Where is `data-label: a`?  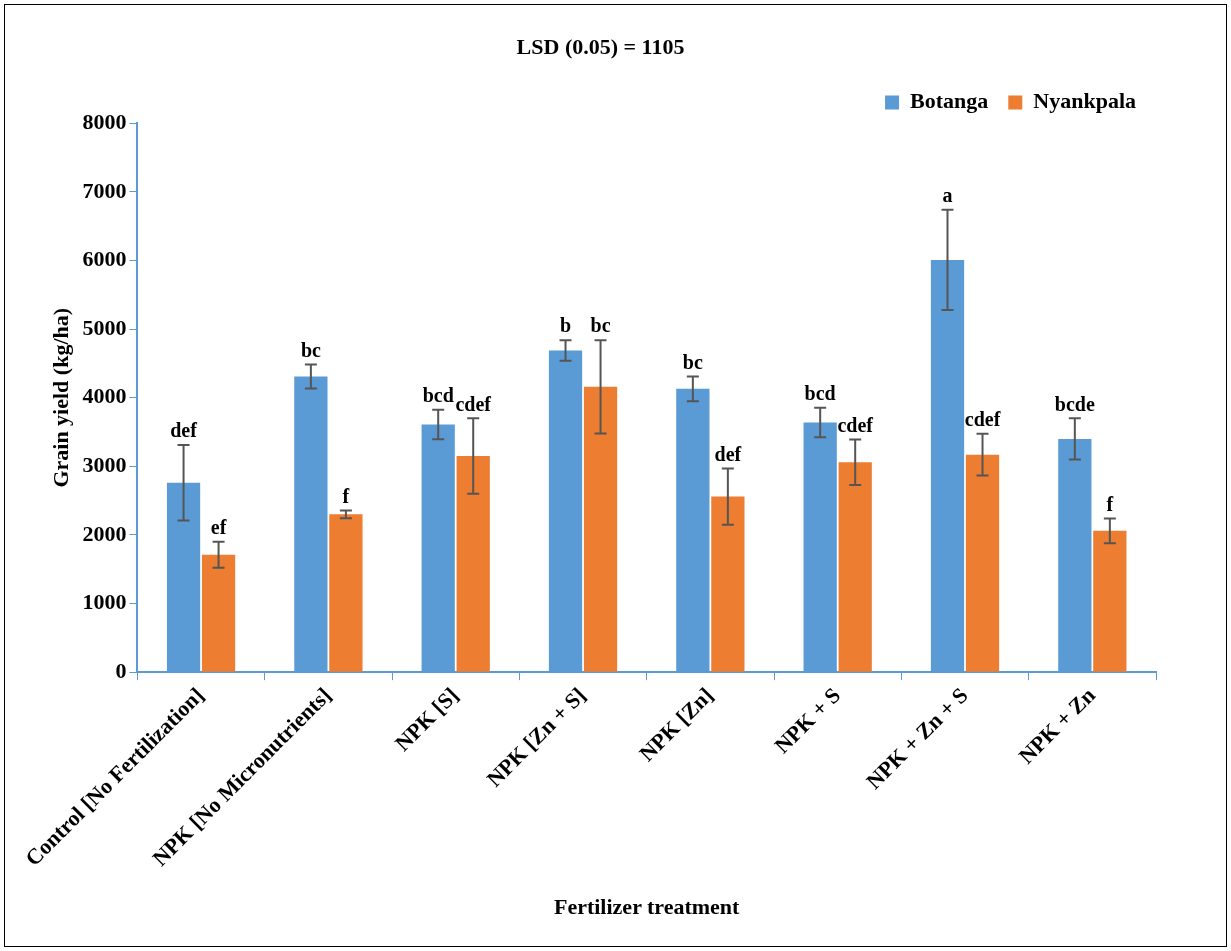 data-label: a is located at coordinates (947, 195).